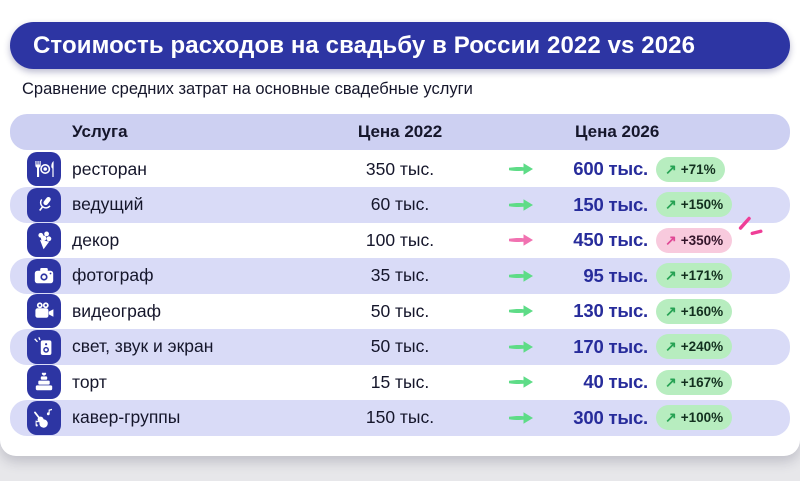 The height and width of the screenshot is (481, 800). I want to click on growth-badge: ↗ +350%, so click(694, 240).